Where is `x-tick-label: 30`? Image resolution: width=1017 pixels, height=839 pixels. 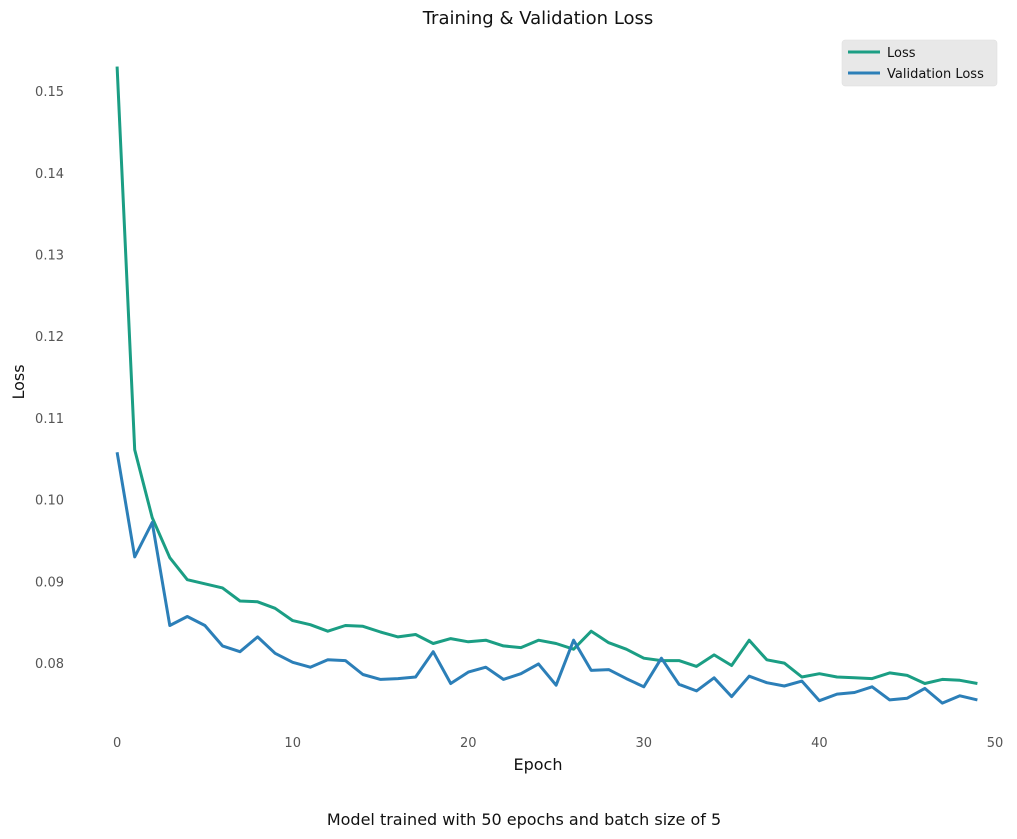 x-tick-label: 30 is located at coordinates (644, 743).